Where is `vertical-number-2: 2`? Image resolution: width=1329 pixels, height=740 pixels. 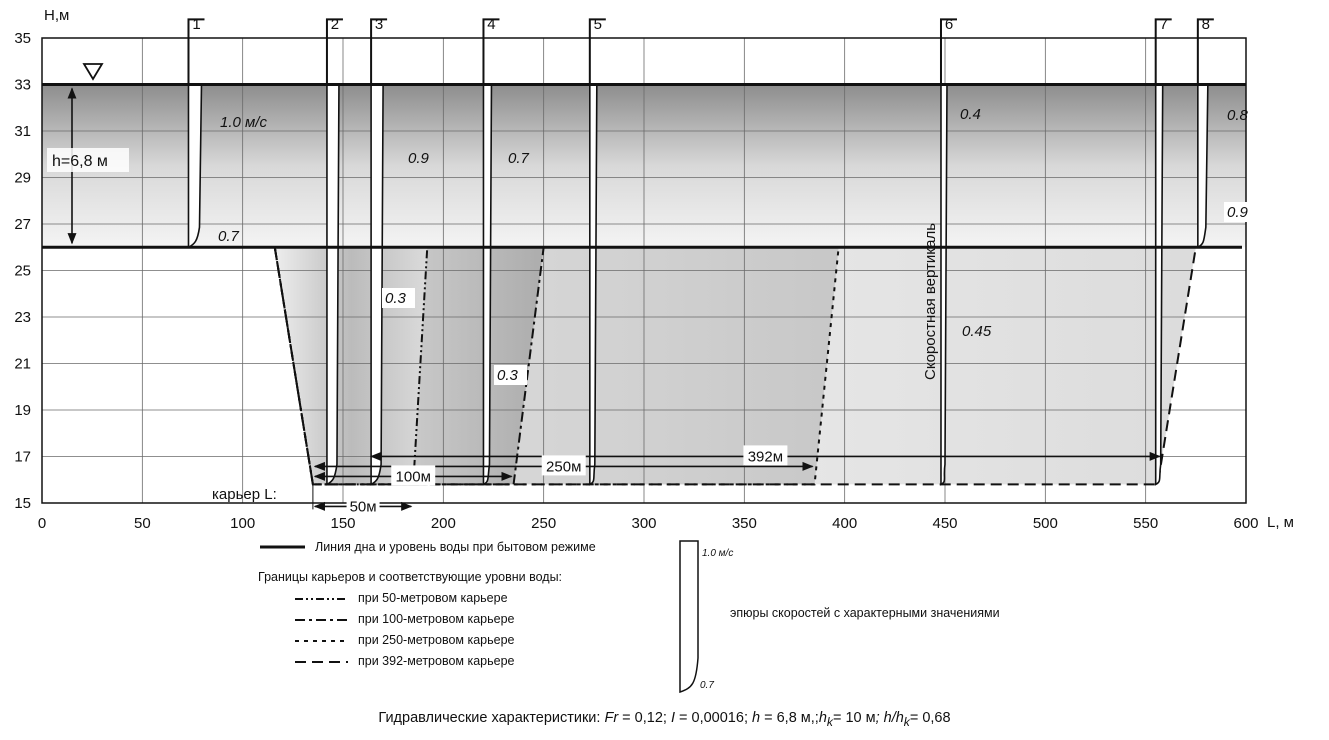
vertical-number-2: 2 is located at coordinates (335, 24).